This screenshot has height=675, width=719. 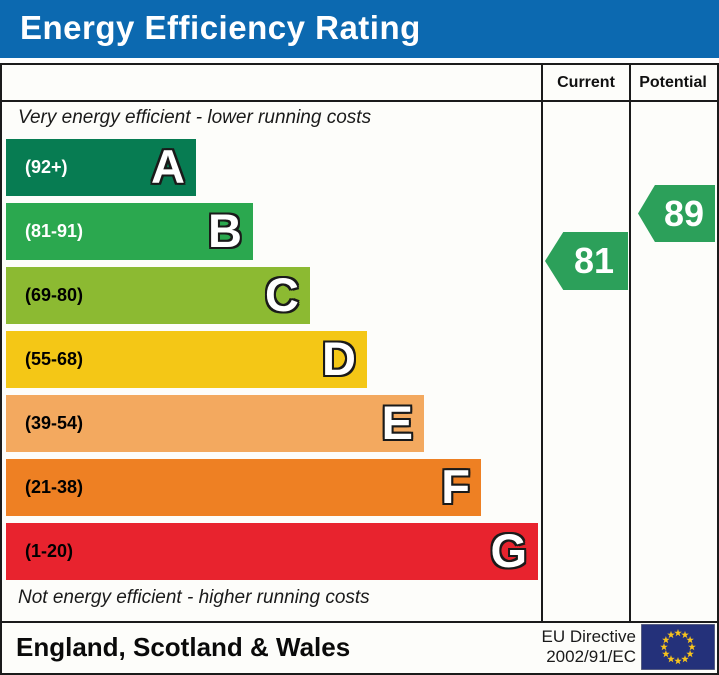 What do you see at coordinates (225, 230) in the screenshot?
I see `band-b-letter: B` at bounding box center [225, 230].